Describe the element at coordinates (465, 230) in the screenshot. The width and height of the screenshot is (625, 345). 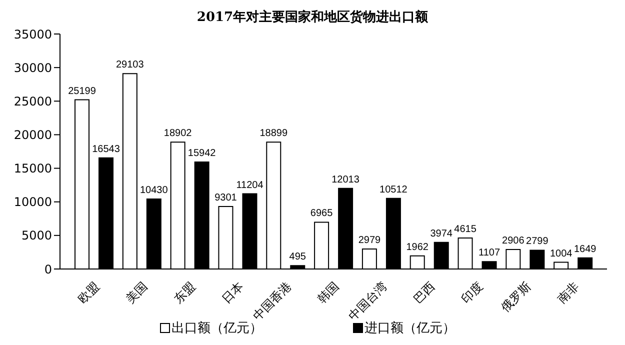
I see `data-label: 4615` at that location.